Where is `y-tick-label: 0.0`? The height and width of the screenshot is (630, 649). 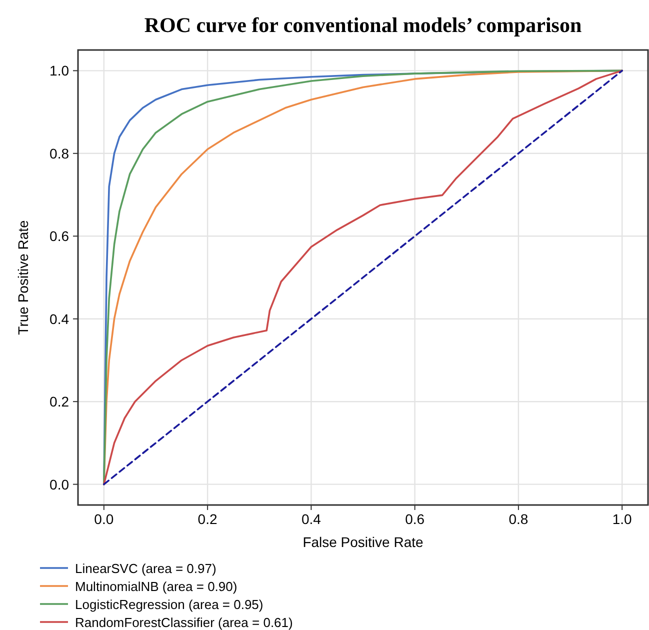 y-tick-label: 0.0 is located at coordinates (60, 484).